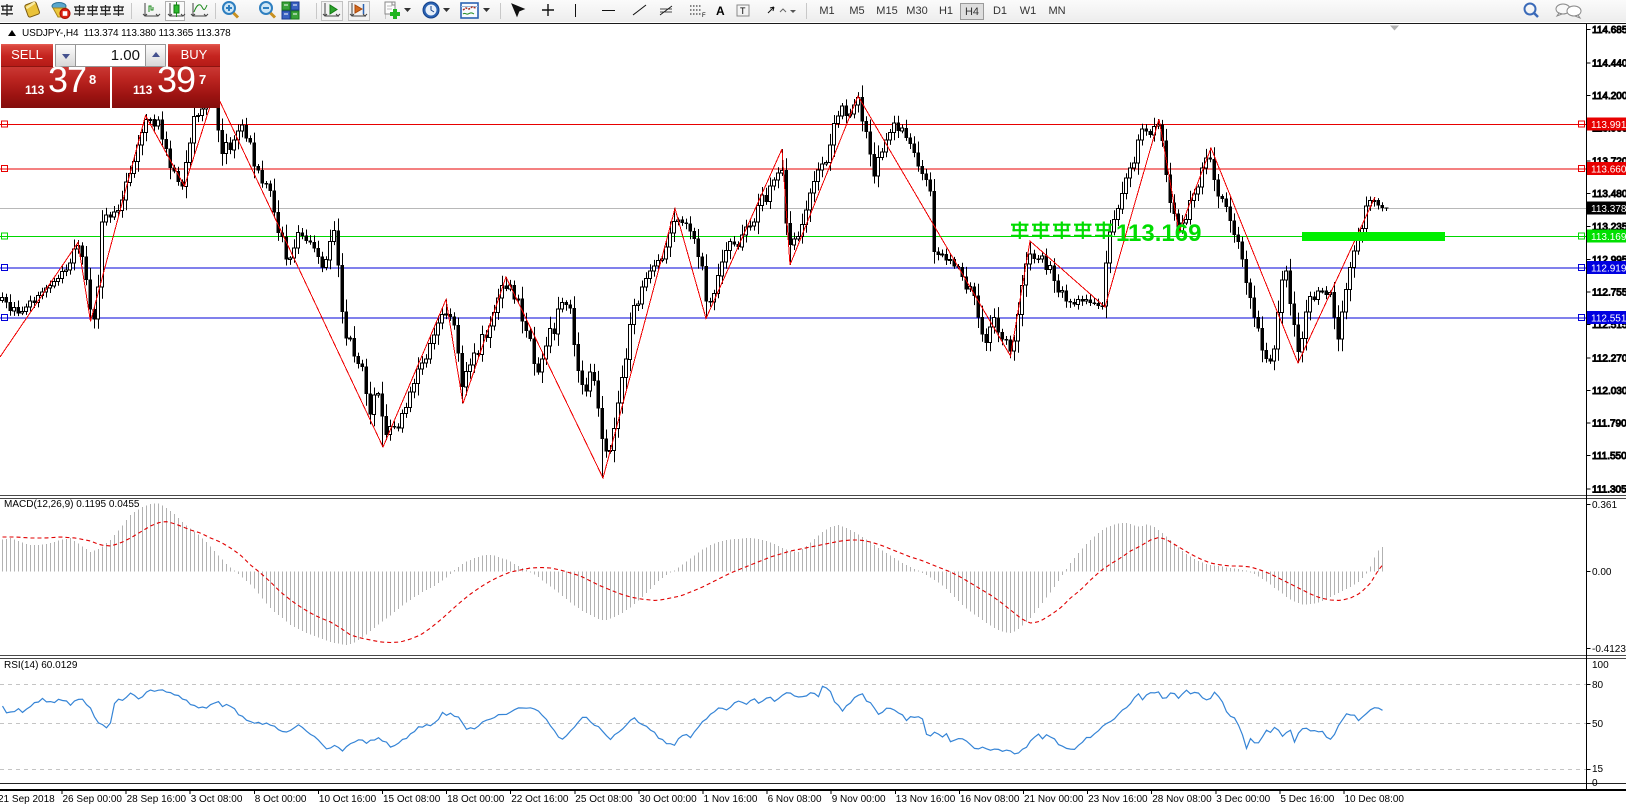 The height and width of the screenshot is (808, 1626). I want to click on svg-text: 113.480, so click(1609, 194).